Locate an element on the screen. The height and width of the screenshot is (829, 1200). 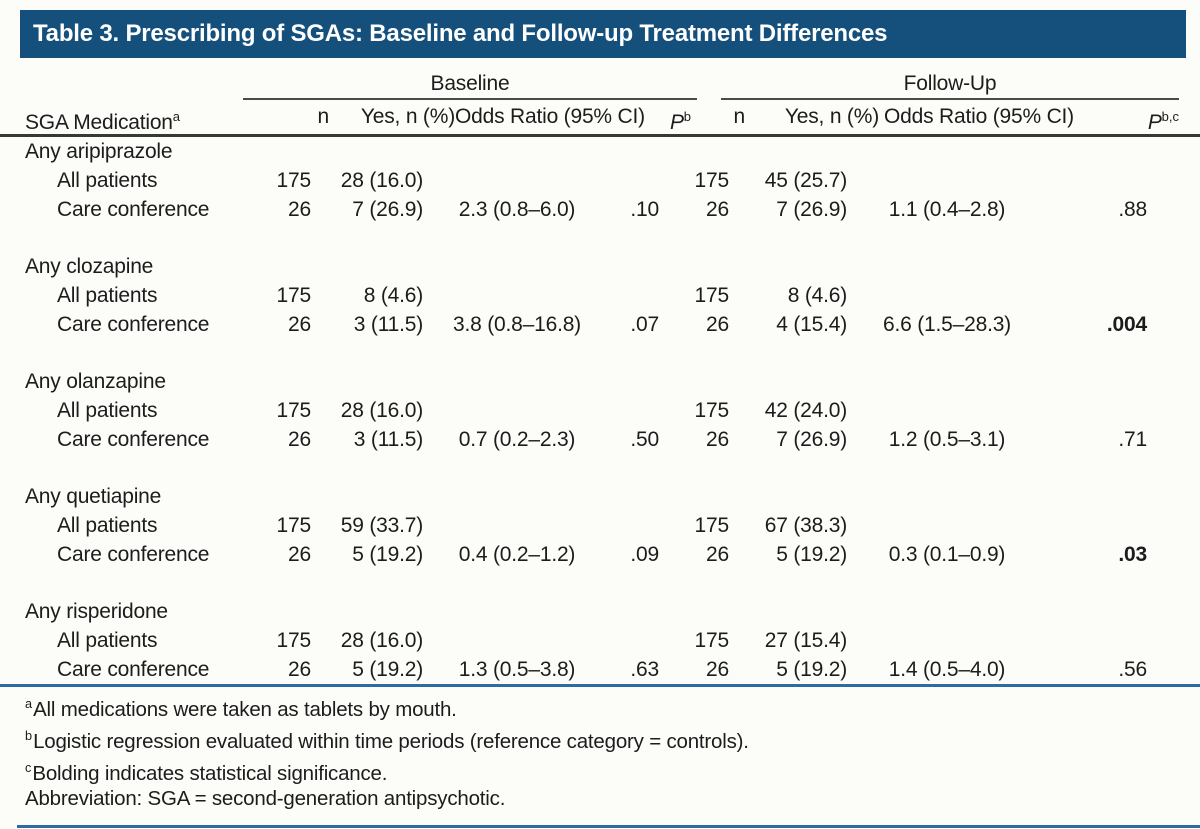
baseline-p-value: .07 is located at coordinates (644, 324).